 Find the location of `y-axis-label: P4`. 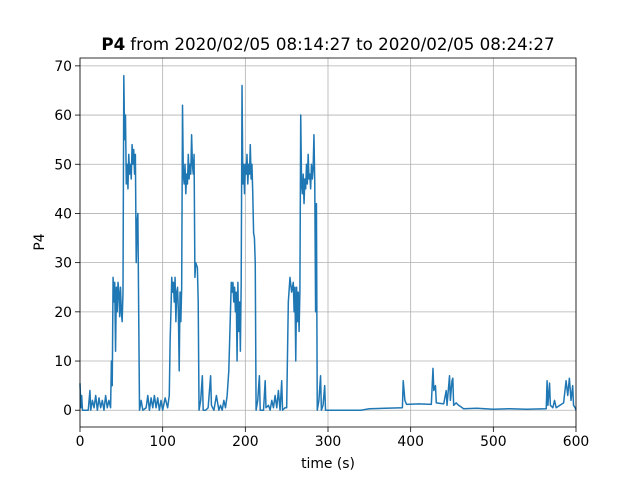

y-axis-label: P4 is located at coordinates (40, 241).